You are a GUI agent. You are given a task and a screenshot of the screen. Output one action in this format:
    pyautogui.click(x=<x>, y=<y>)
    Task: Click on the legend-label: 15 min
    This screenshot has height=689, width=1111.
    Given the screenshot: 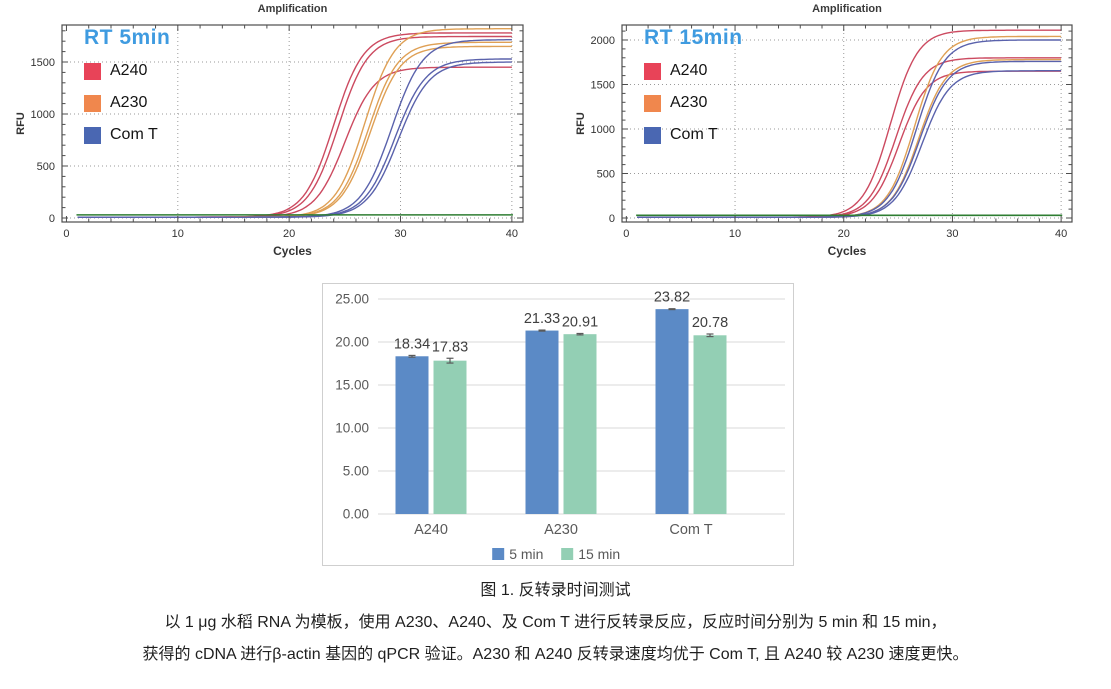 What is the action you would take?
    pyautogui.click(x=599, y=554)
    